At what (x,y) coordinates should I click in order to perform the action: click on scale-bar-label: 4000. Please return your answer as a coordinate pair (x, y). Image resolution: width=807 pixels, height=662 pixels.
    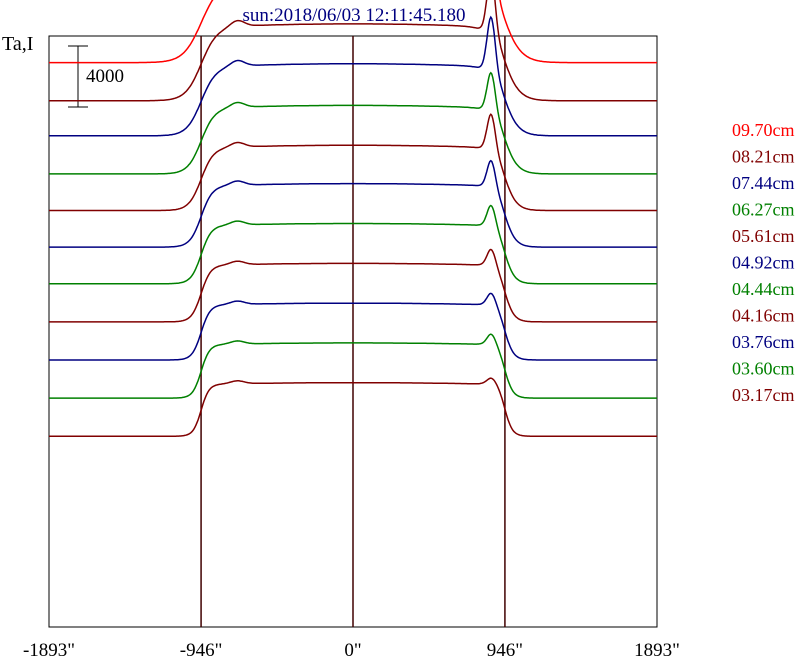
    Looking at the image, I should click on (105, 76).